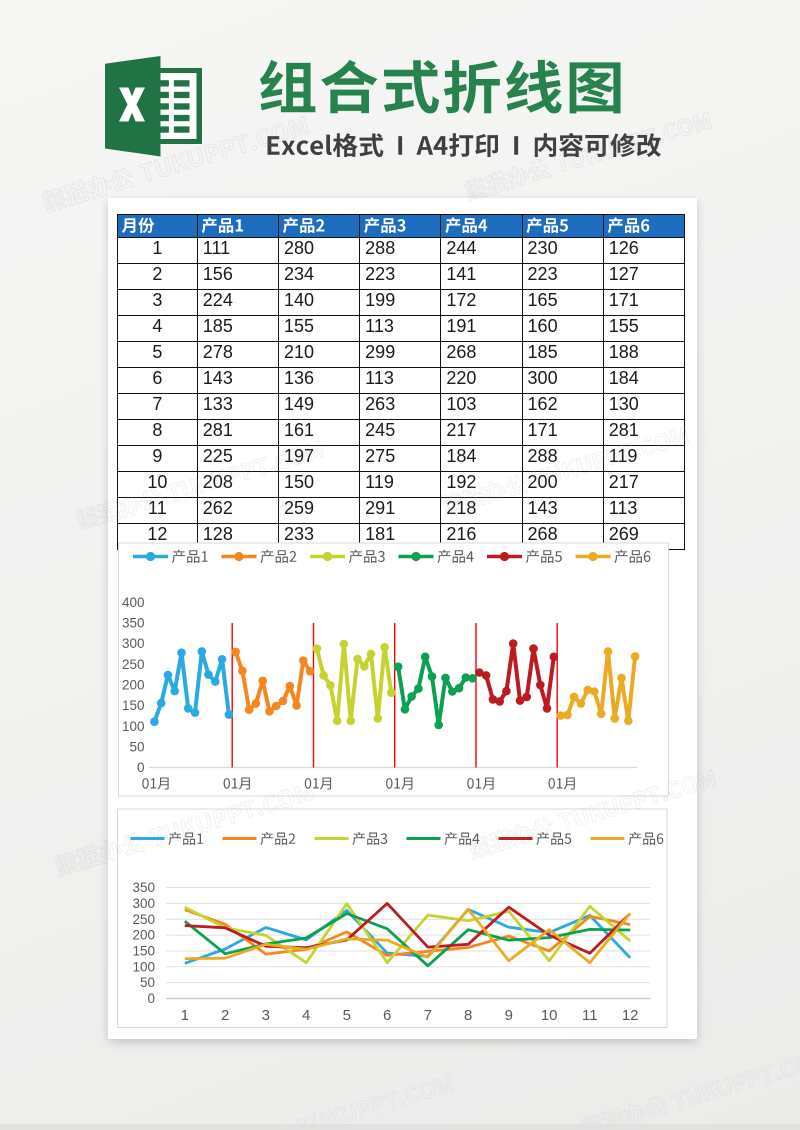 Image resolution: width=800 pixels, height=1130 pixels. I want to click on svg-text: 2, so click(225, 1015).